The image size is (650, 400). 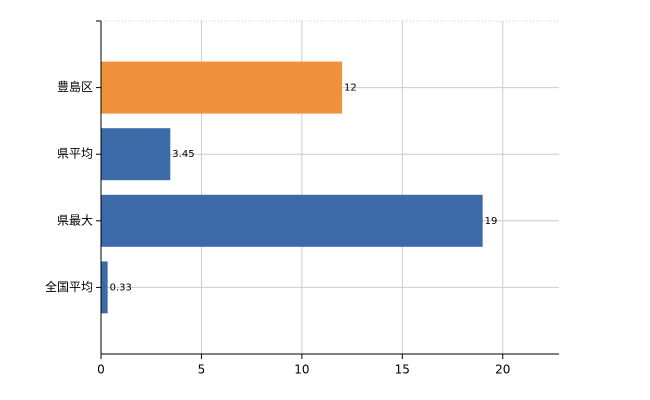 What do you see at coordinates (491, 221) in the screenshot?
I see `value-label: 19` at bounding box center [491, 221].